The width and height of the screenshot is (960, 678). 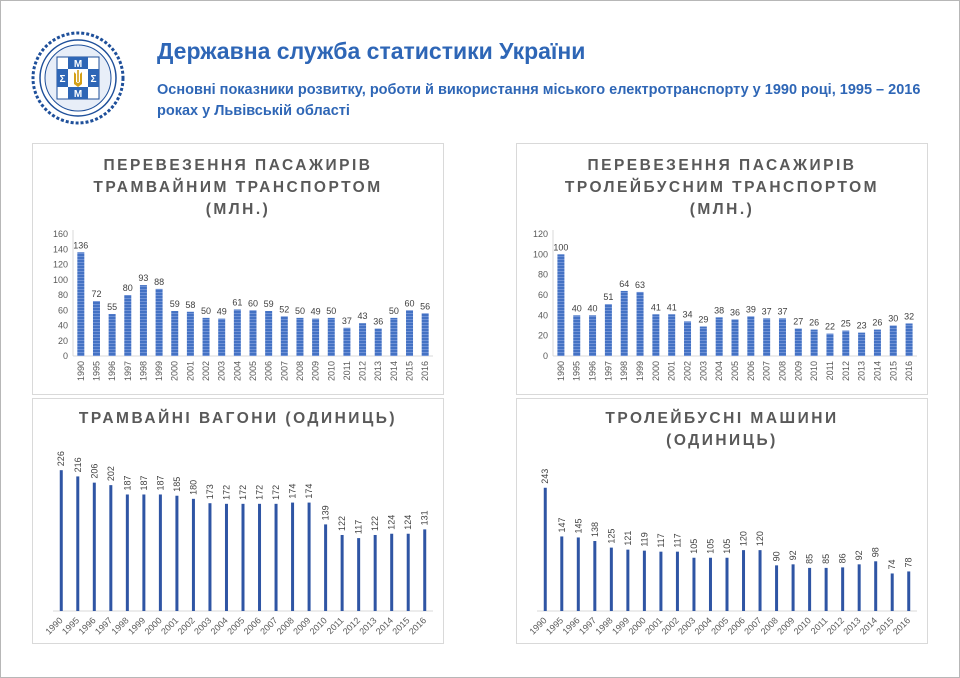 I want to click on data-label: 180, so click(x=193, y=487).